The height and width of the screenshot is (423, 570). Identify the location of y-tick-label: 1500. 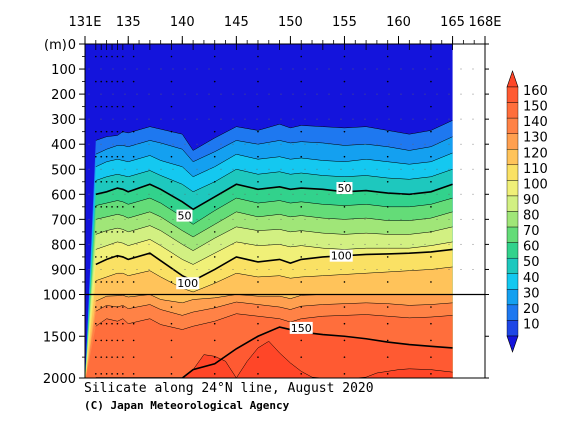
(59, 337).